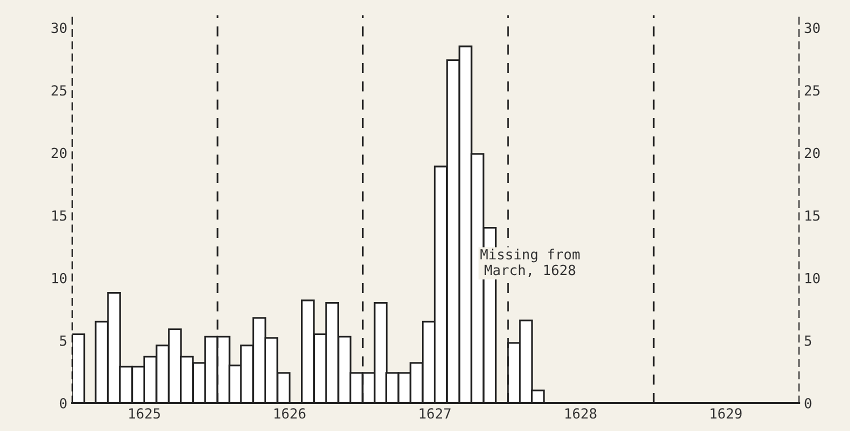 The width and height of the screenshot is (850, 431). What do you see at coordinates (812, 153) in the screenshot?
I see `y2-tick-label: 20` at bounding box center [812, 153].